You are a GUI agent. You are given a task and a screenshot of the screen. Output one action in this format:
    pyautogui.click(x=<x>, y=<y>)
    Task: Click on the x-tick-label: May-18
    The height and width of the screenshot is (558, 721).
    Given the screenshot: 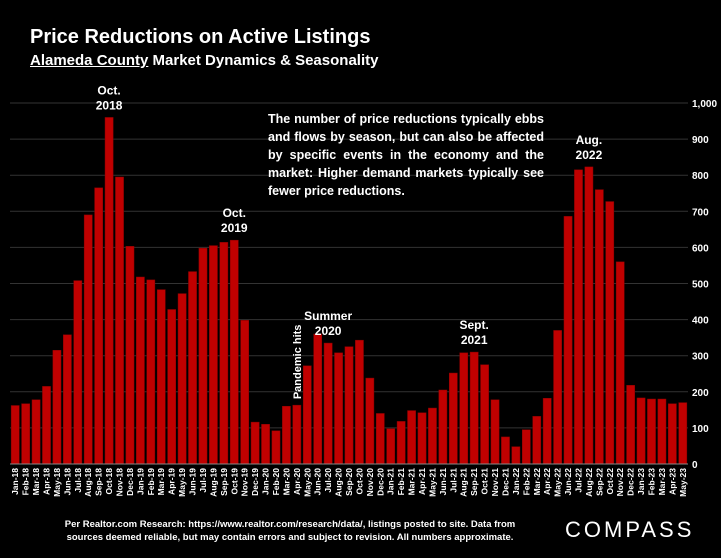 What is the action you would take?
    pyautogui.click(x=57, y=482)
    